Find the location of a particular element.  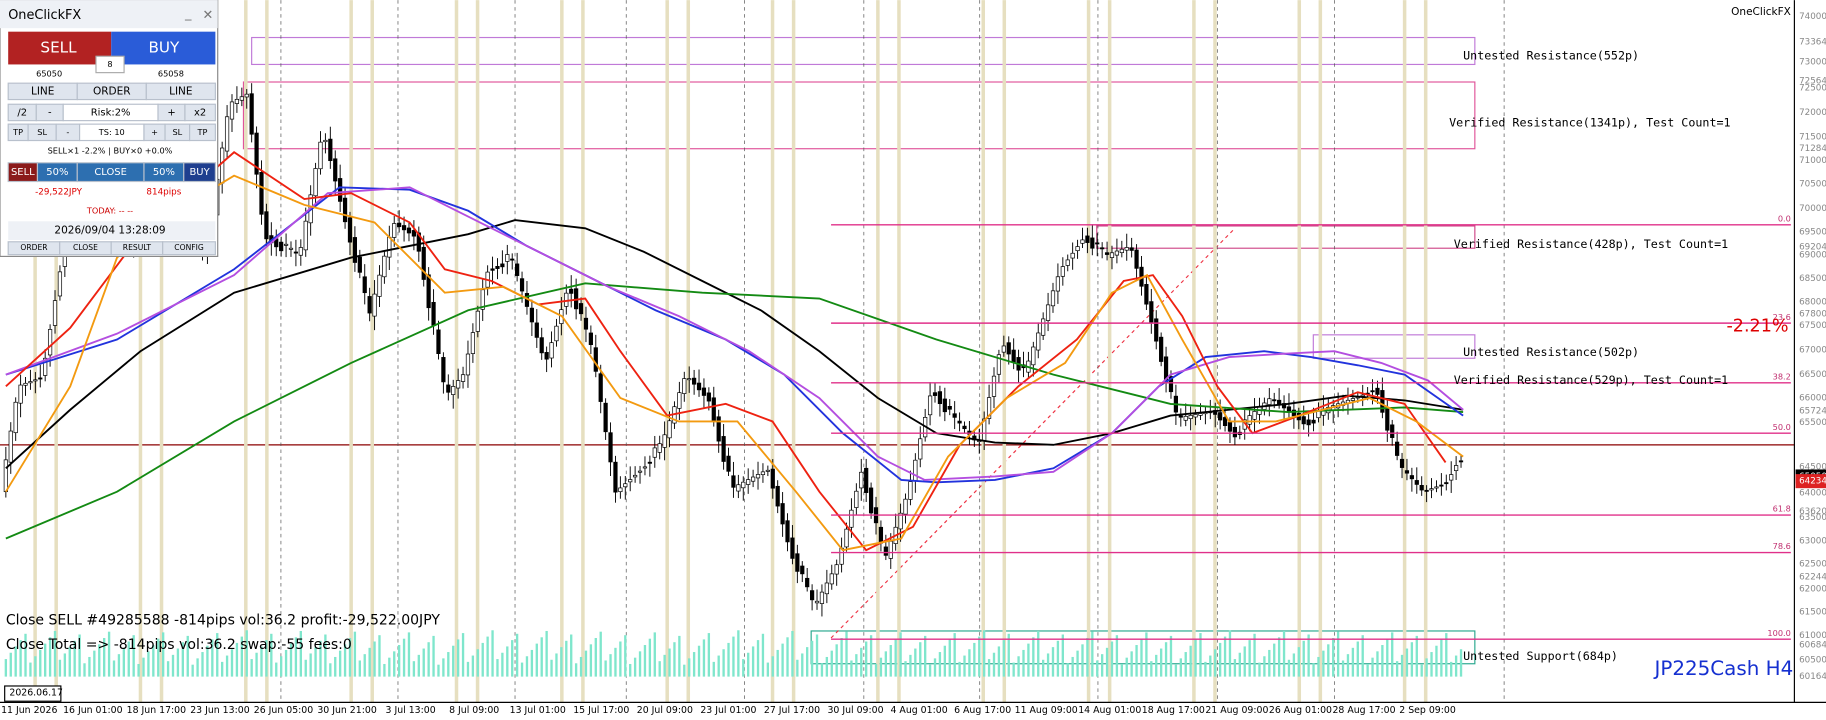

spread: 8 is located at coordinates (109, 64).